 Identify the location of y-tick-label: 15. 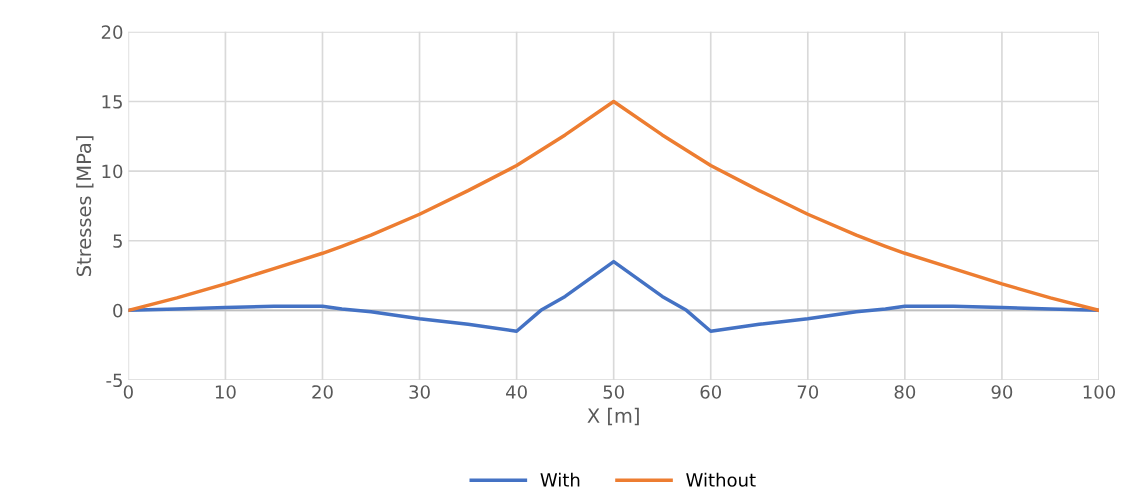
(112, 102).